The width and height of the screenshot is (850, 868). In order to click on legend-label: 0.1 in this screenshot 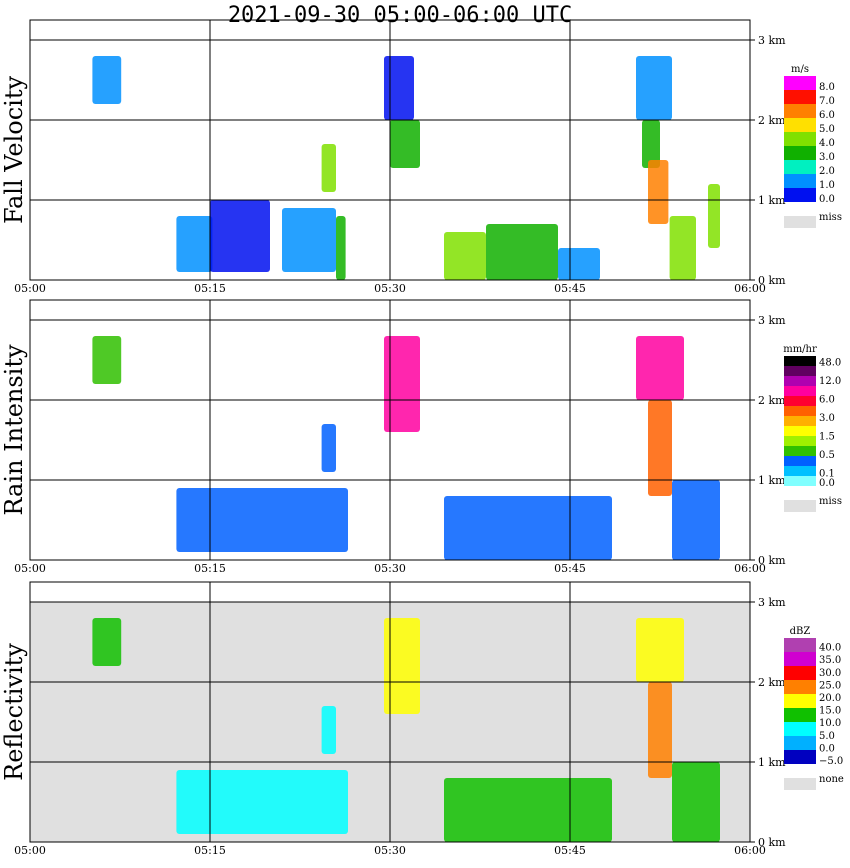, I will do `click(827, 474)`.